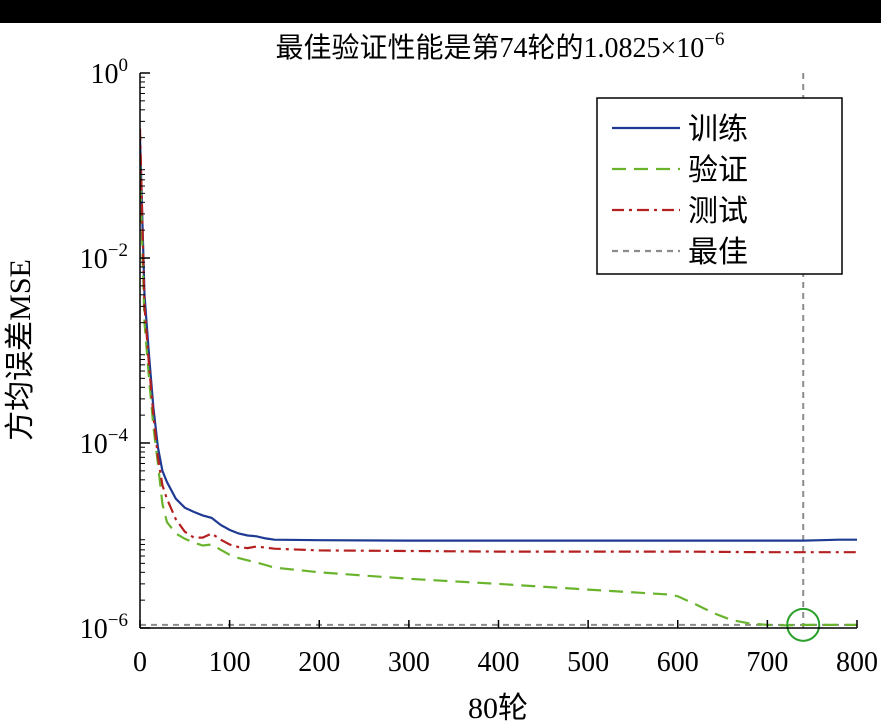  What do you see at coordinates (718, 252) in the screenshot?
I see `legend-label-3: 最佳` at bounding box center [718, 252].